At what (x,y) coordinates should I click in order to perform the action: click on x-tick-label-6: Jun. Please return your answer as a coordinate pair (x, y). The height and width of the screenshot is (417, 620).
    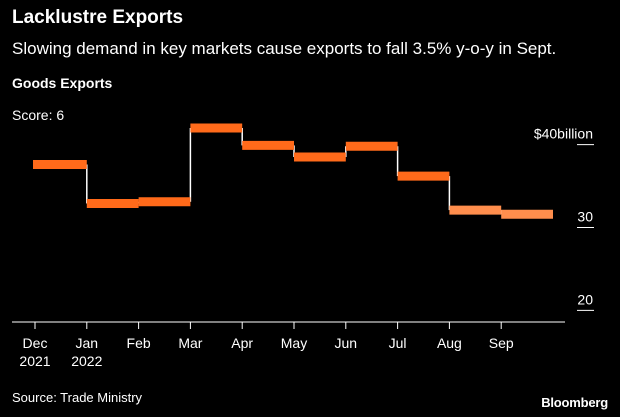
    Looking at the image, I should click on (346, 343).